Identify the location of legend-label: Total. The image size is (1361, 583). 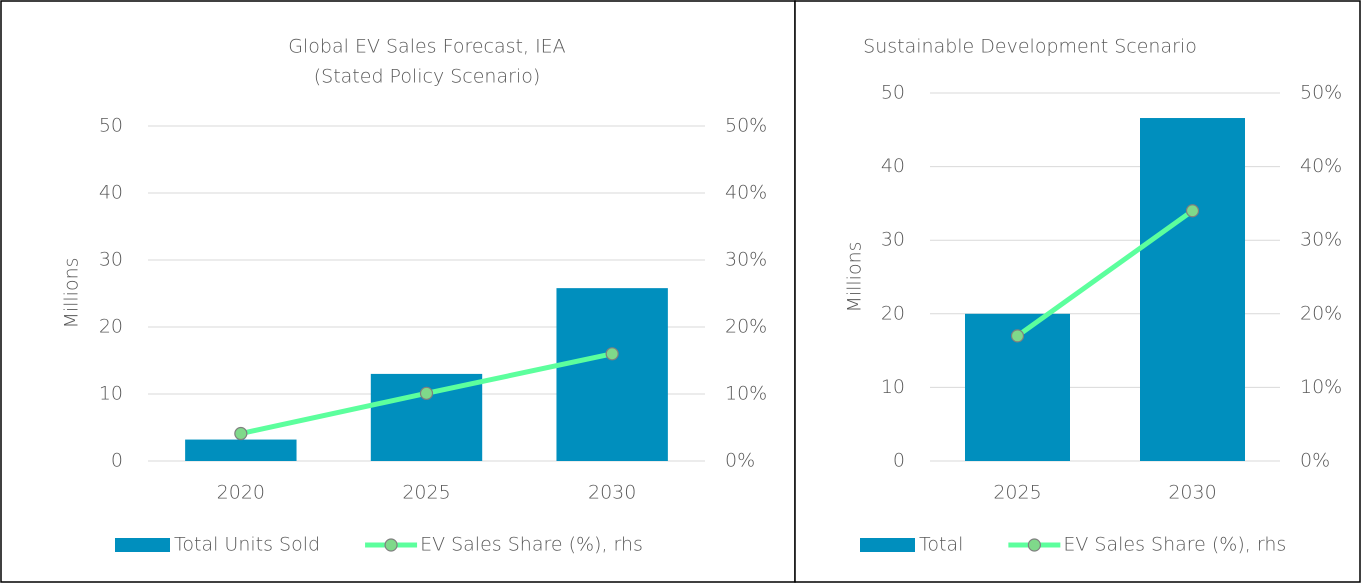
(941, 545).